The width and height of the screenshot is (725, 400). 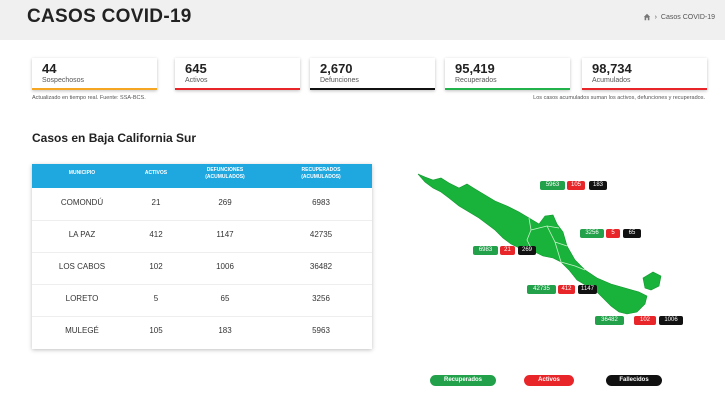 I want to click on breadcrumb-current: Casos COVID-19, so click(x=687, y=17).